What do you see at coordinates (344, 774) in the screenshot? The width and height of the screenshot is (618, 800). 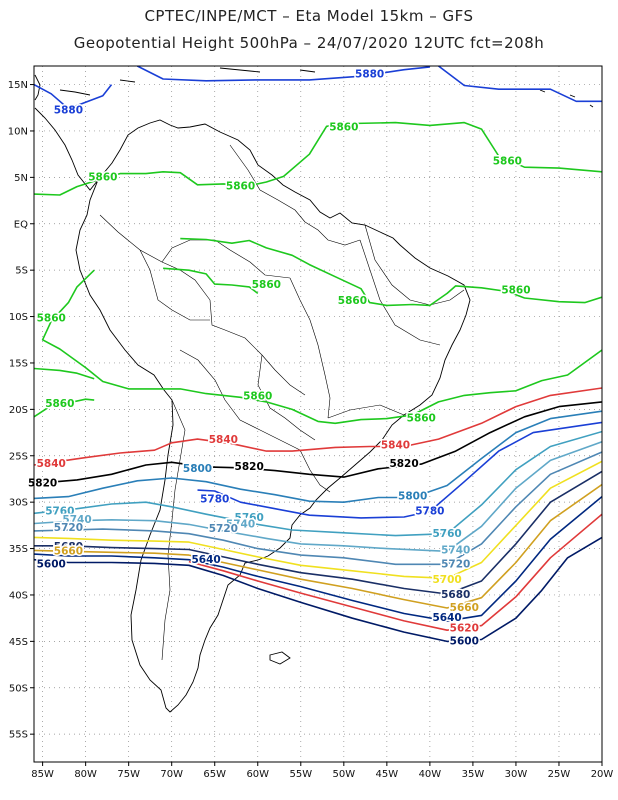 I see `lon-tick-label: 50W` at bounding box center [344, 774].